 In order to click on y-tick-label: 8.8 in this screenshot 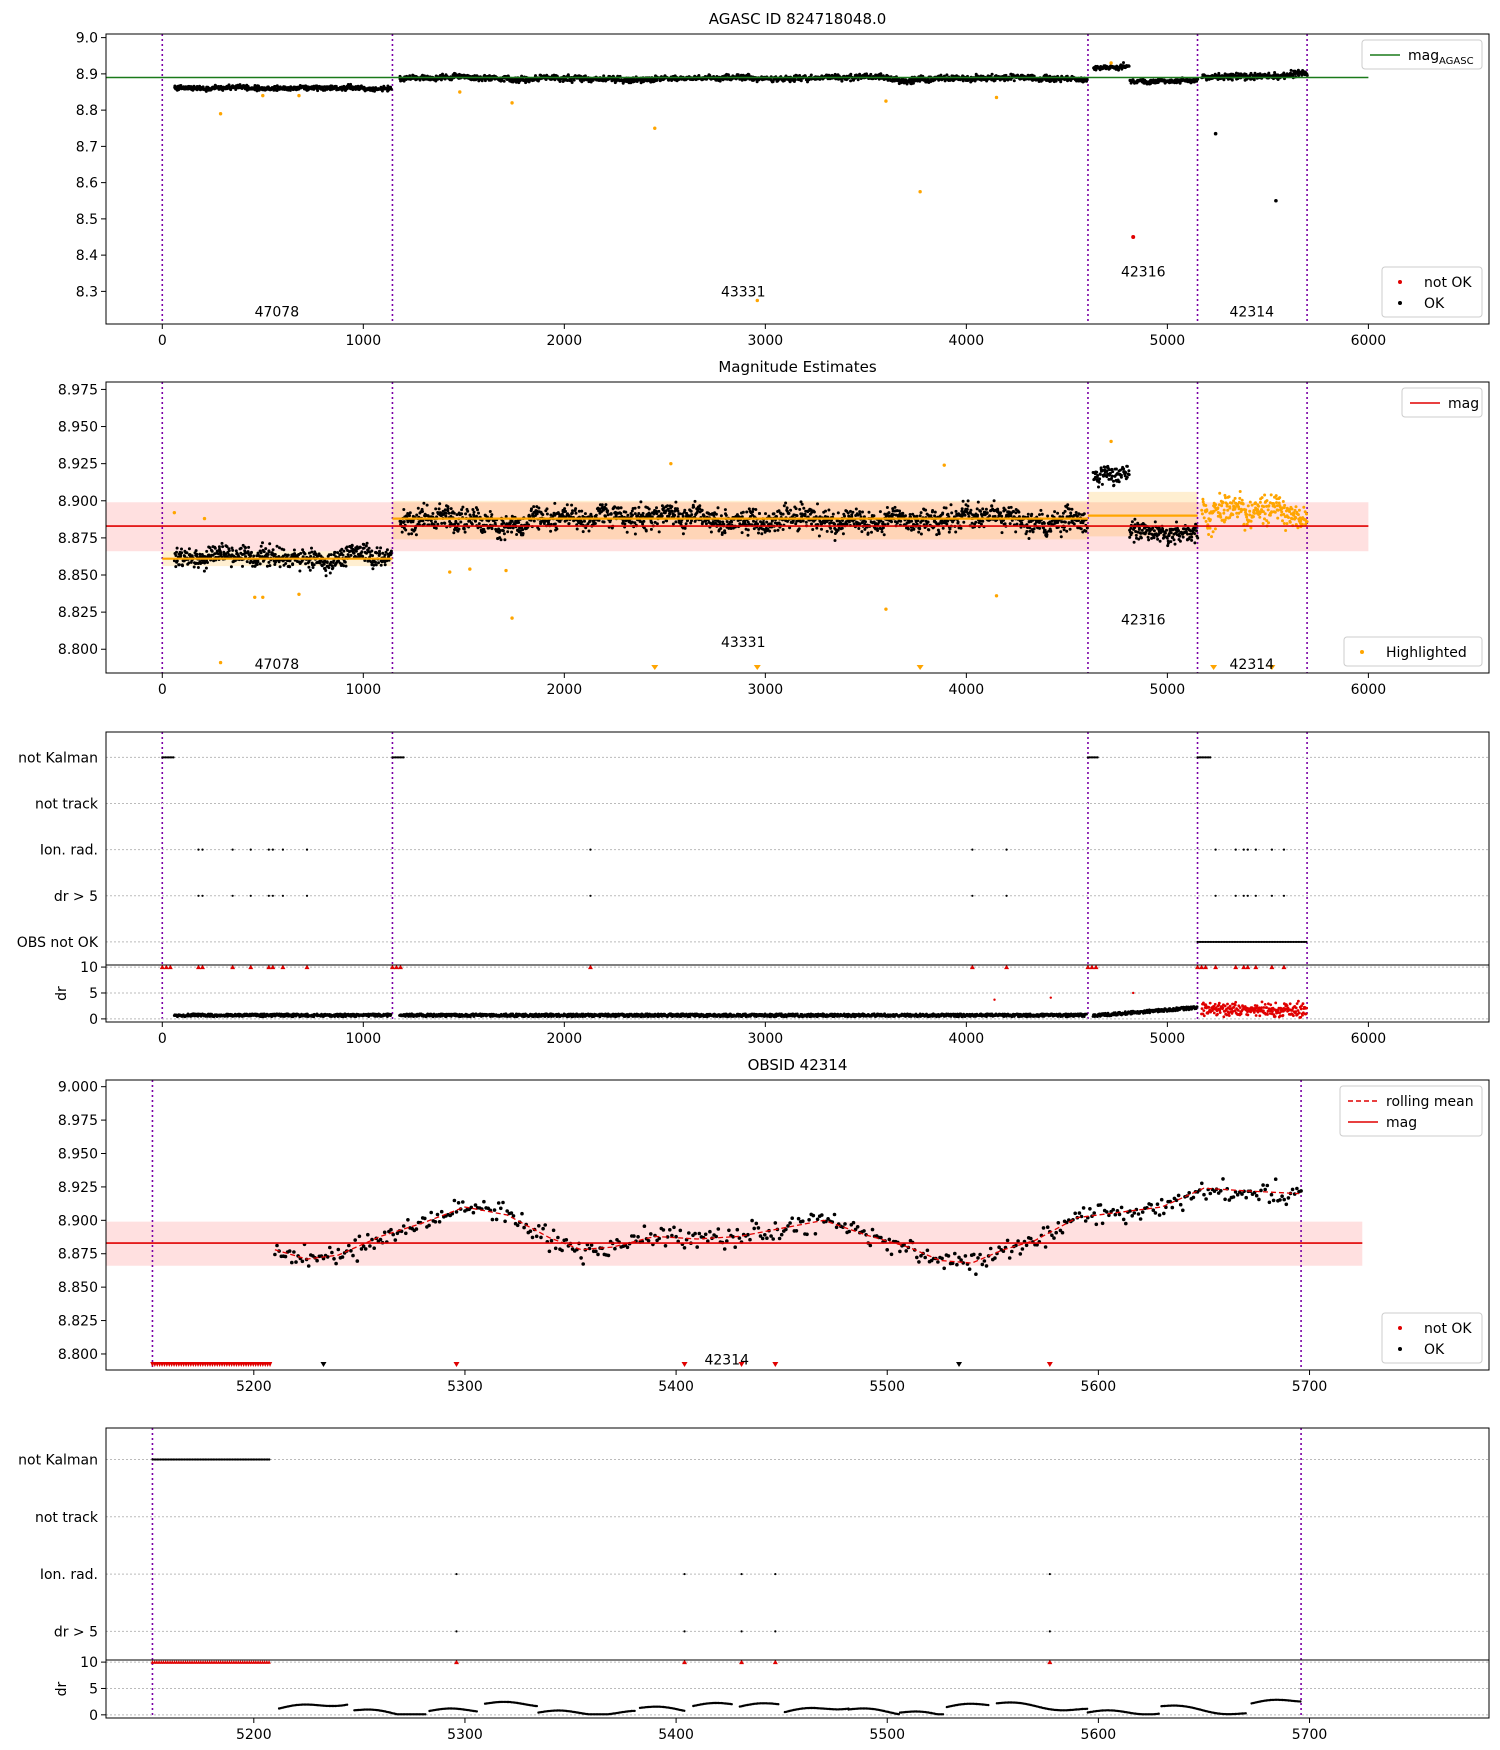, I will do `click(87, 111)`.